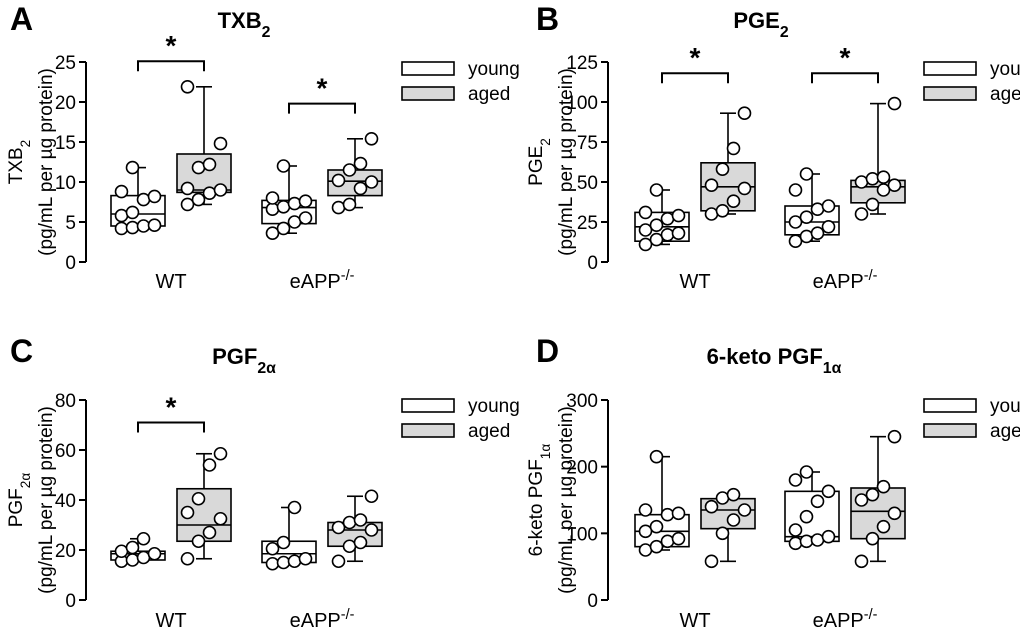 The width and height of the screenshot is (1020, 636). What do you see at coordinates (65, 551) in the screenshot?
I see `y-tick-label: 20` at bounding box center [65, 551].